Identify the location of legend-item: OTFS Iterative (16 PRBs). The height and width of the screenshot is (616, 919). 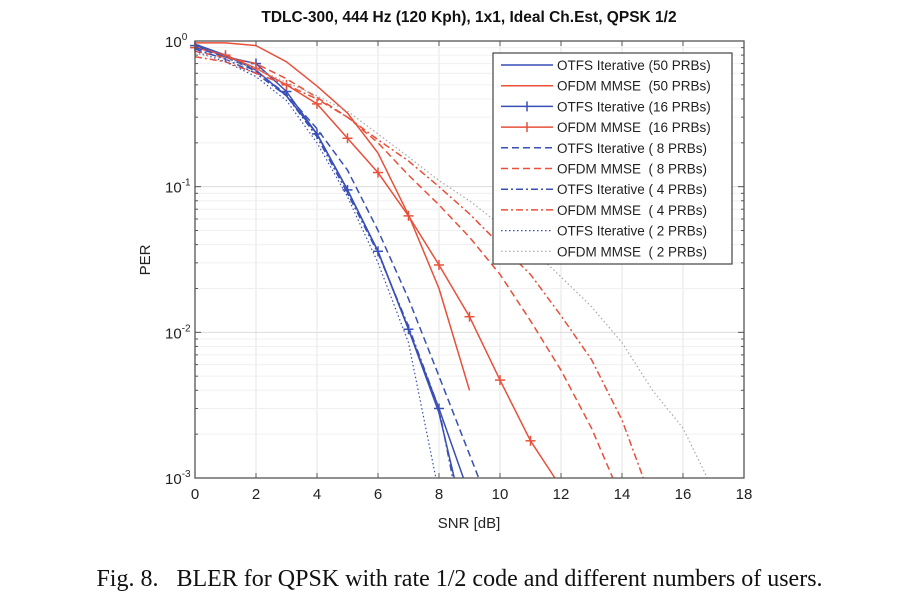
(606, 106).